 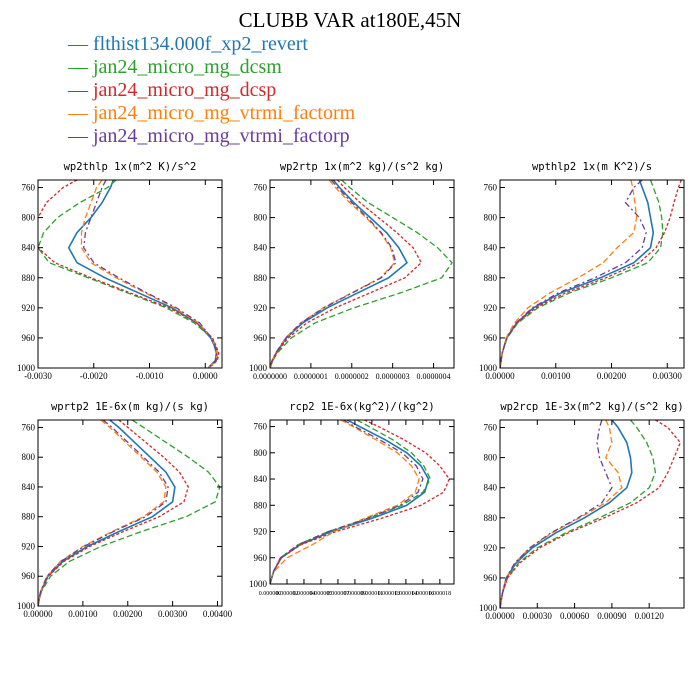 I want to click on x-tick-label: 0.000014, so click(x=406, y=594).